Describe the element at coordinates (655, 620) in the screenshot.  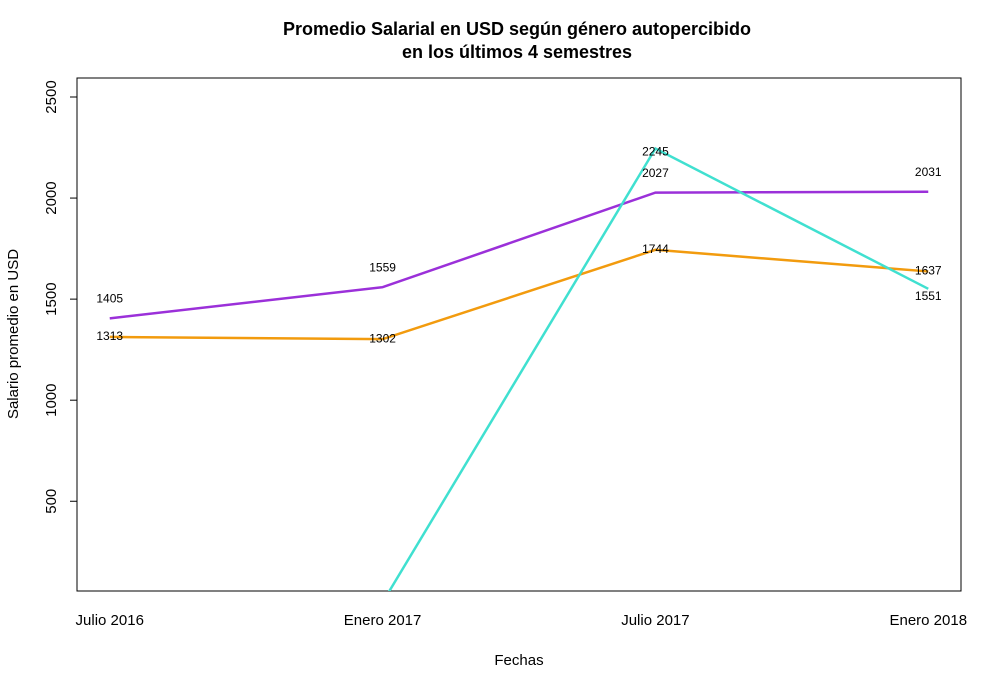
I see `x-tick-label: Julio 2017` at that location.